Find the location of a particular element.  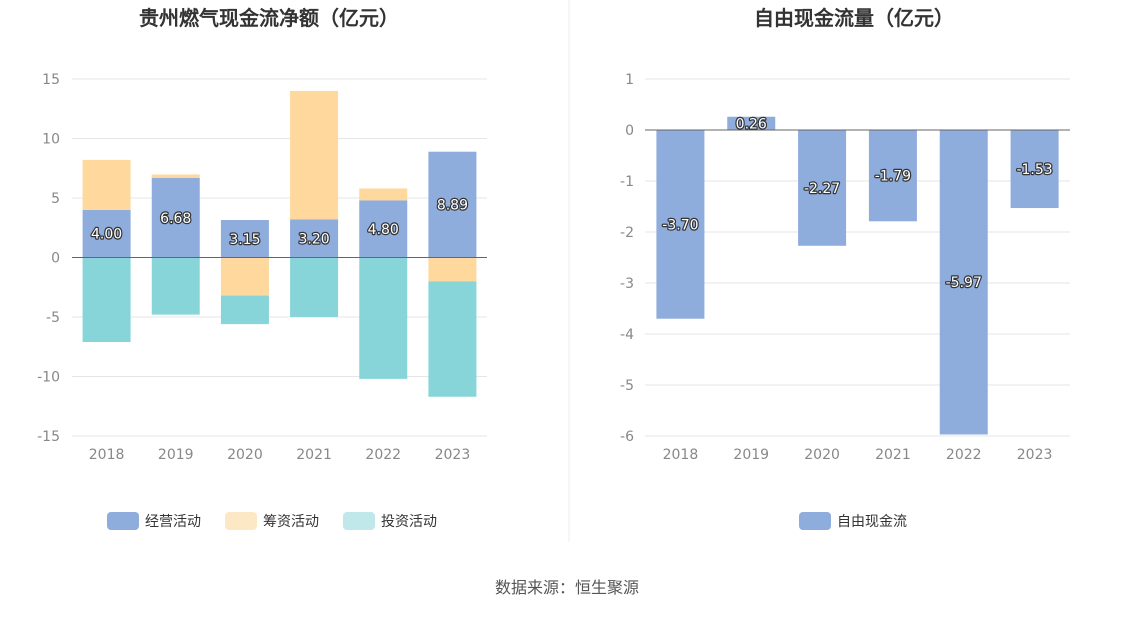

bar-investing-2018 is located at coordinates (106, 299).